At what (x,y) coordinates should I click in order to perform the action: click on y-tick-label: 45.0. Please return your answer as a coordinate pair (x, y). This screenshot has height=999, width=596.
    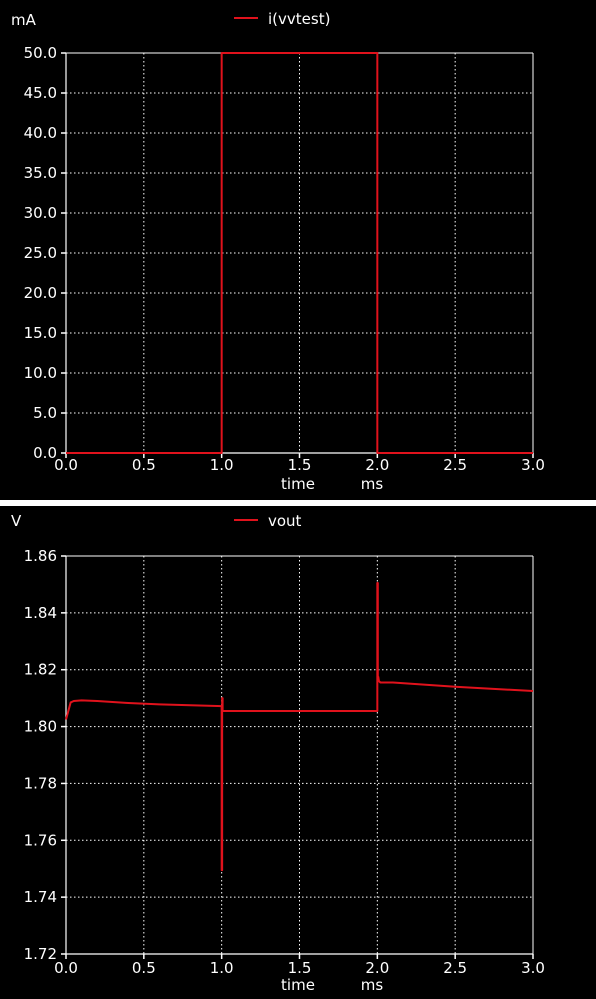
    Looking at the image, I should click on (40, 93).